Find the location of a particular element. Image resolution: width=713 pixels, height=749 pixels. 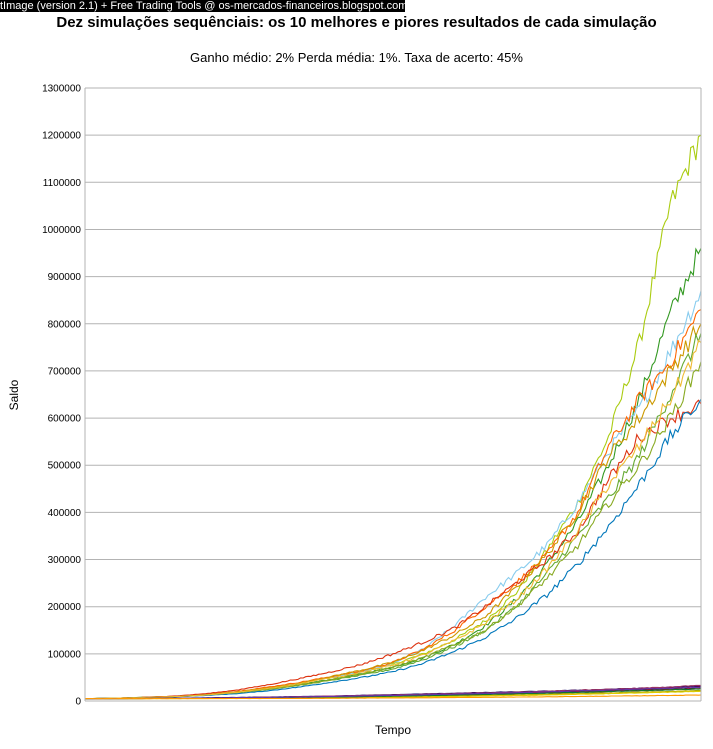

y-tick-label: 0 is located at coordinates (78, 702).